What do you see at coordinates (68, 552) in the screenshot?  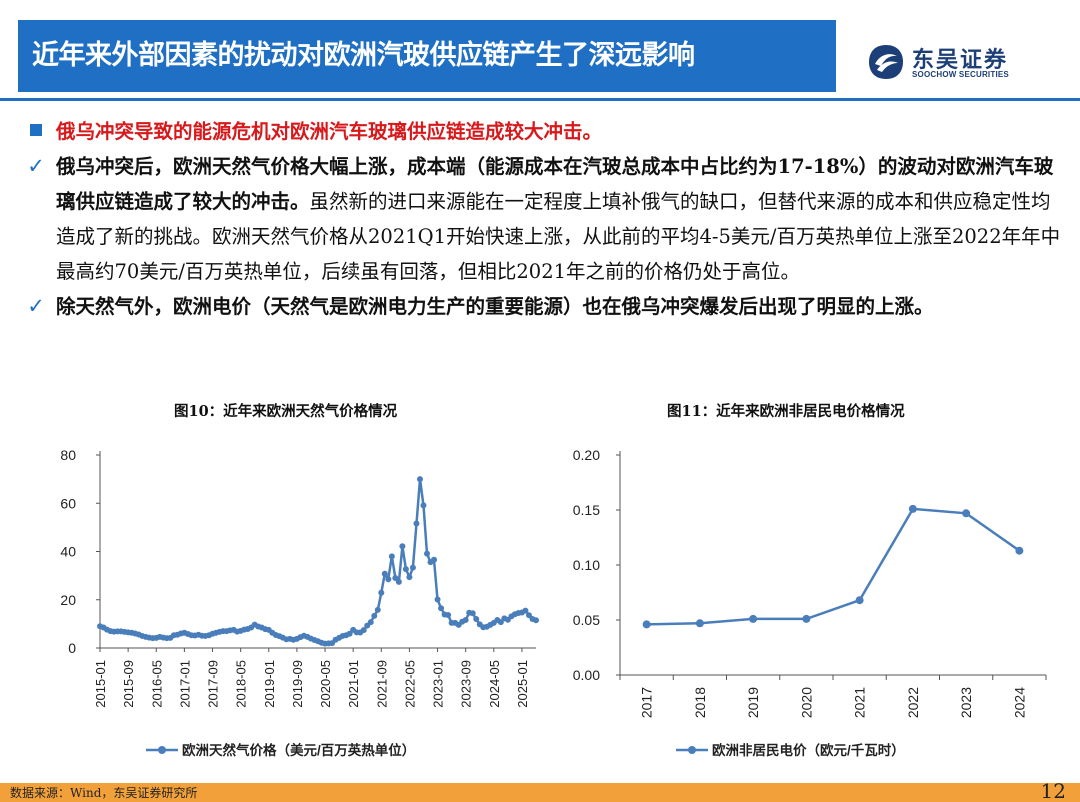 I see `y-tick-label: 40` at bounding box center [68, 552].